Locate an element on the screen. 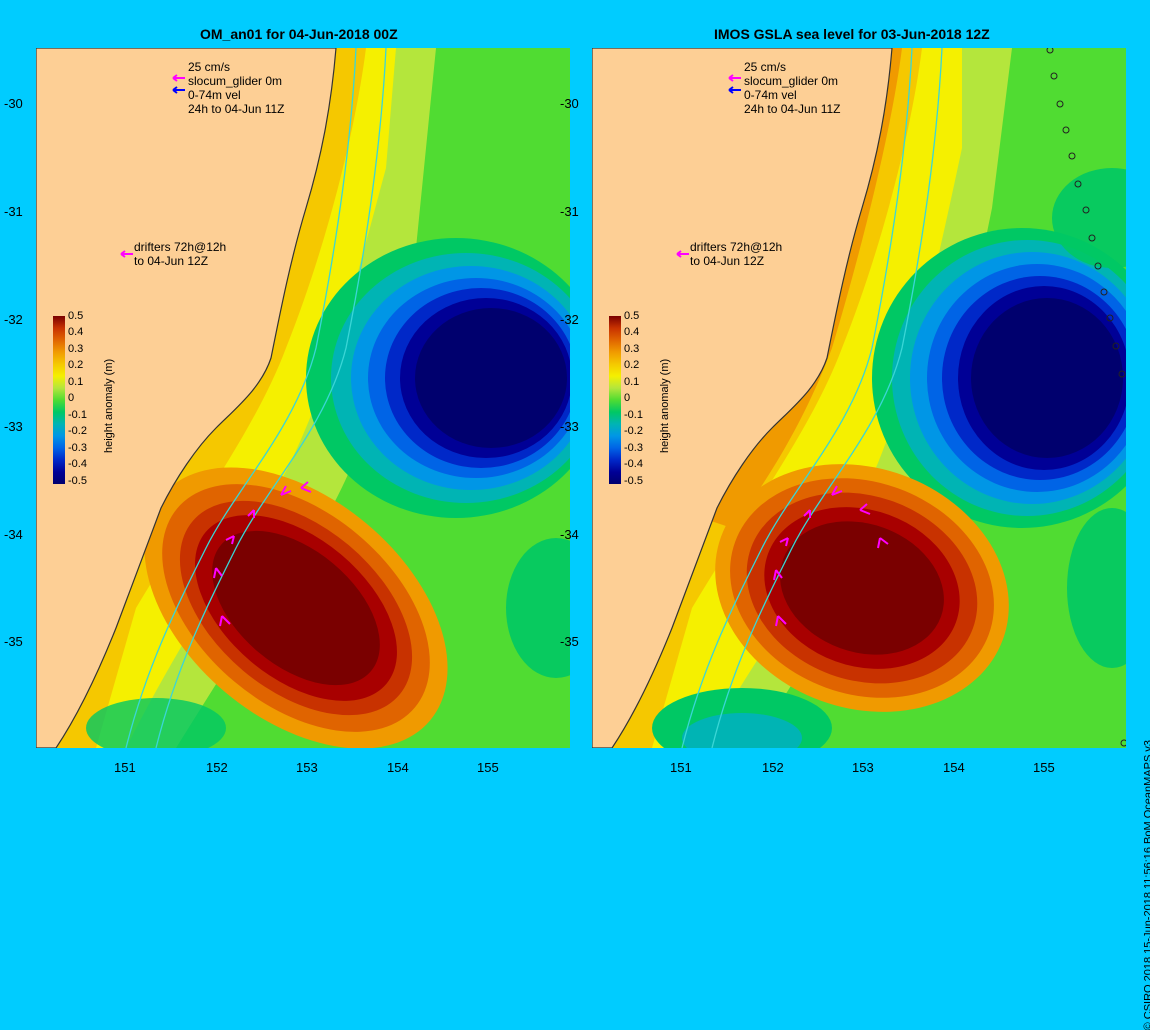 The width and height of the screenshot is (1150, 1030). panel-title-right: IMOS GSLA sea level for 03-Jun-2018 12Z is located at coordinates (852, 34).